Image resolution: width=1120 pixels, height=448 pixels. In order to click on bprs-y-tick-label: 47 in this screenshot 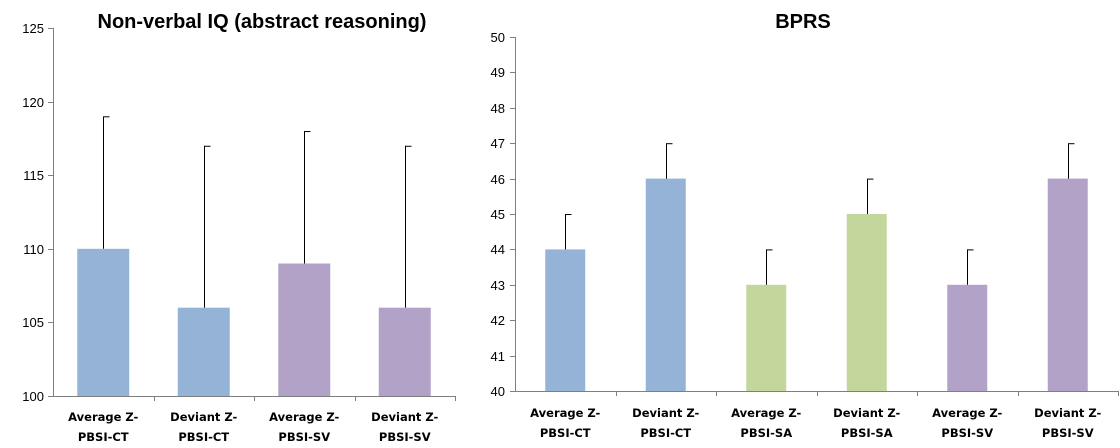, I will do `click(498, 143)`.